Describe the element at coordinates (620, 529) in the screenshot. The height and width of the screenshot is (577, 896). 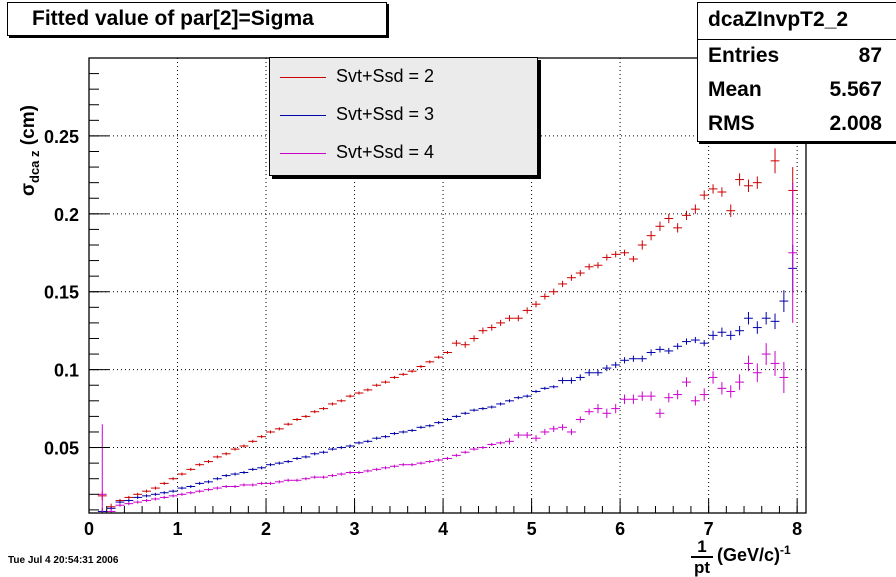
I see `x-tick-label: 6` at that location.